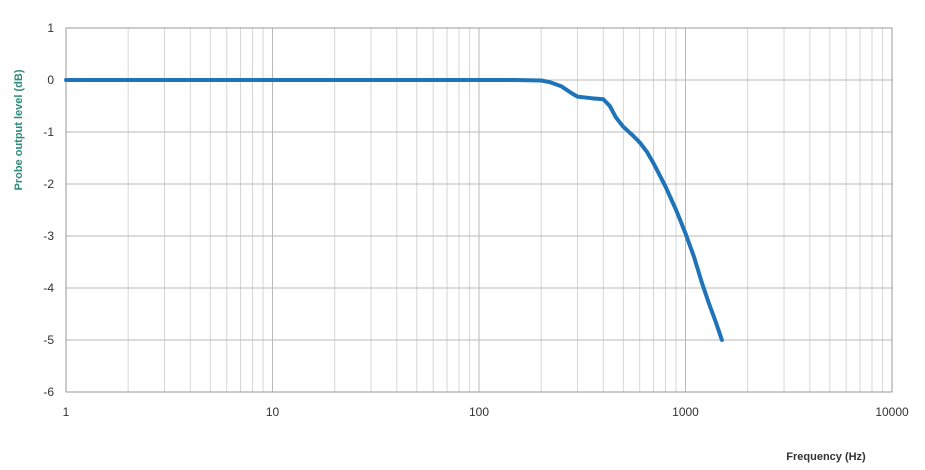 The height and width of the screenshot is (470, 925). What do you see at coordinates (19, 129) in the screenshot?
I see `y-axis-title: Probe output level (dB)` at bounding box center [19, 129].